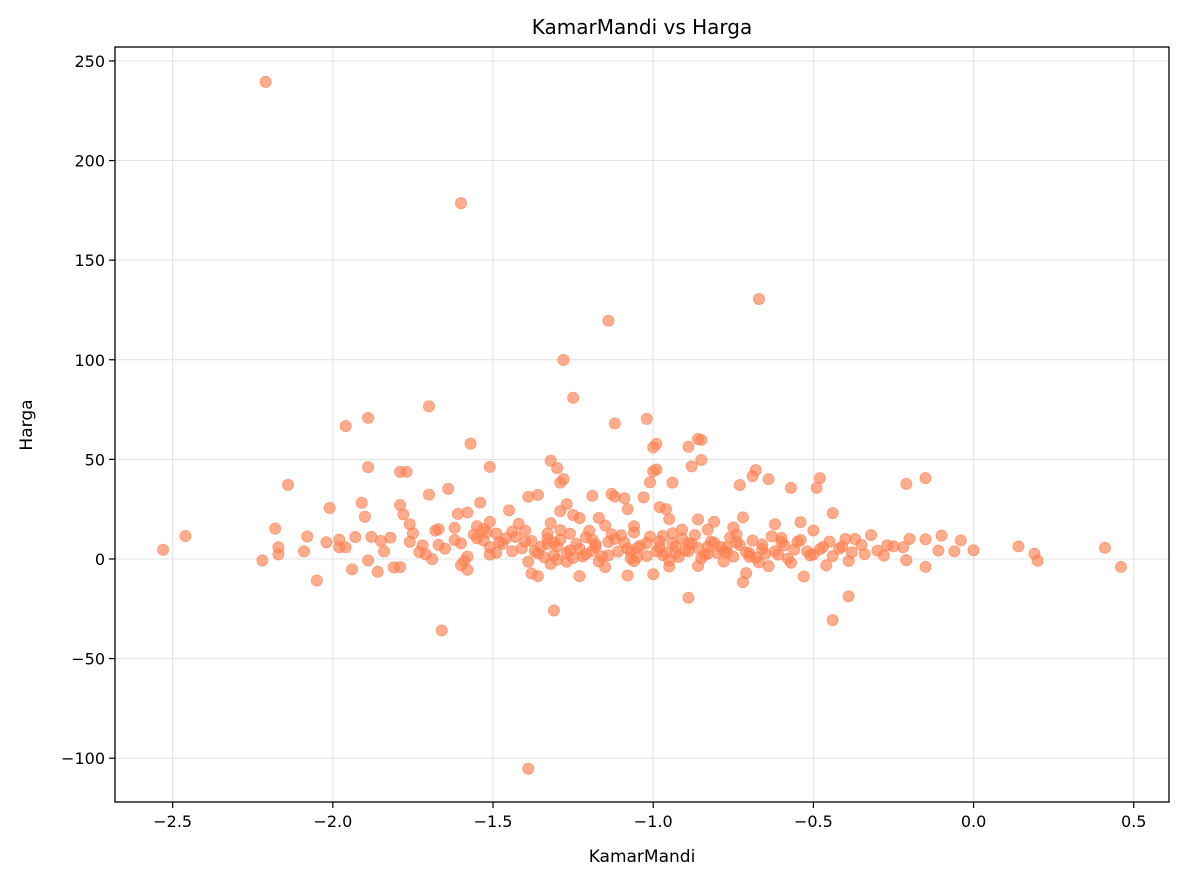 This screenshot has height=881, width=1184. What do you see at coordinates (332, 821) in the screenshot?
I see `x-tick-label: −2.0` at bounding box center [332, 821].